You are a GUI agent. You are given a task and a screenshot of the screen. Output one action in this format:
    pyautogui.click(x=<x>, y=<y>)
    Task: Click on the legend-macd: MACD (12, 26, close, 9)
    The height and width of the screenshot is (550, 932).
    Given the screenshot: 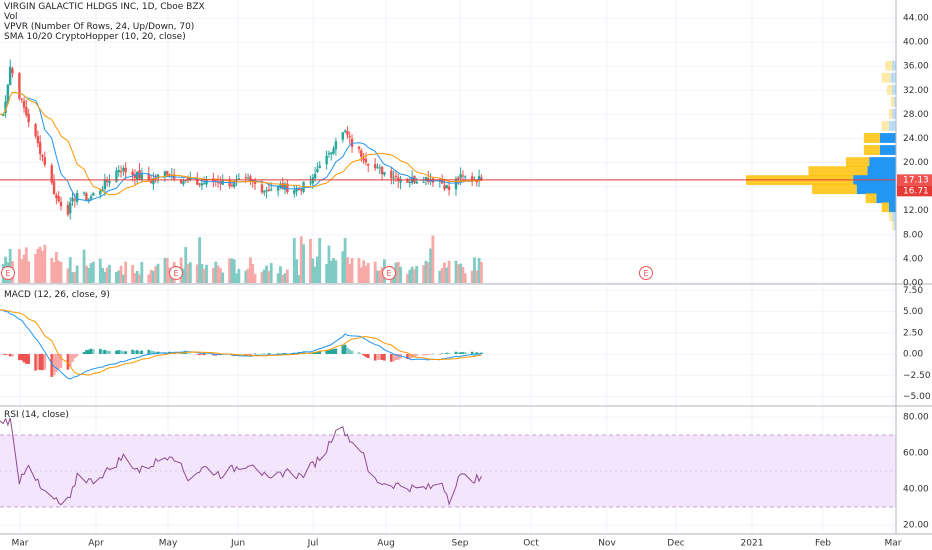 What is the action you would take?
    pyautogui.click(x=57, y=295)
    